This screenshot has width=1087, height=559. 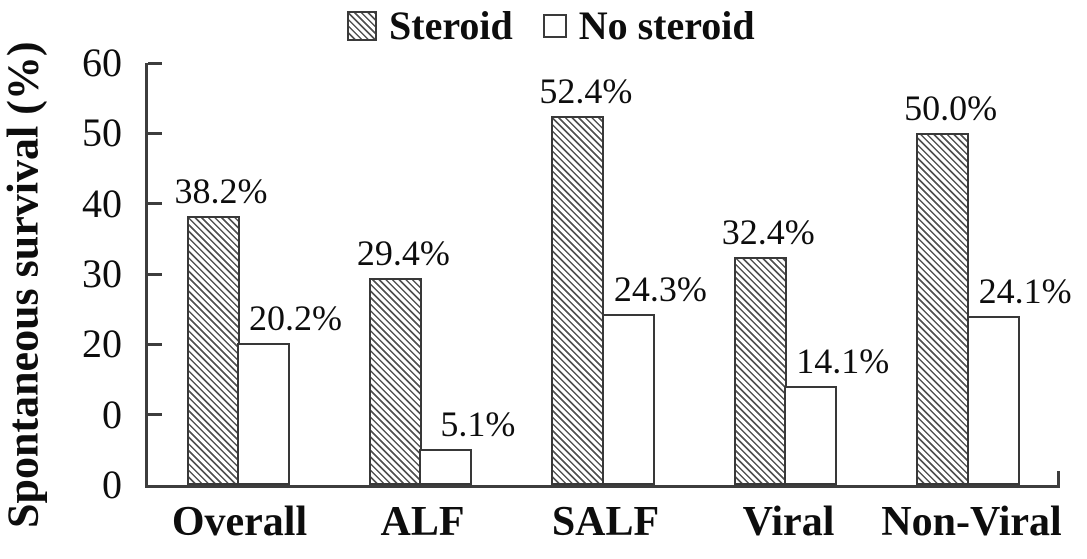 What do you see at coordinates (666, 25) in the screenshot?
I see `legend-label-no-steroid: No steroid` at bounding box center [666, 25].